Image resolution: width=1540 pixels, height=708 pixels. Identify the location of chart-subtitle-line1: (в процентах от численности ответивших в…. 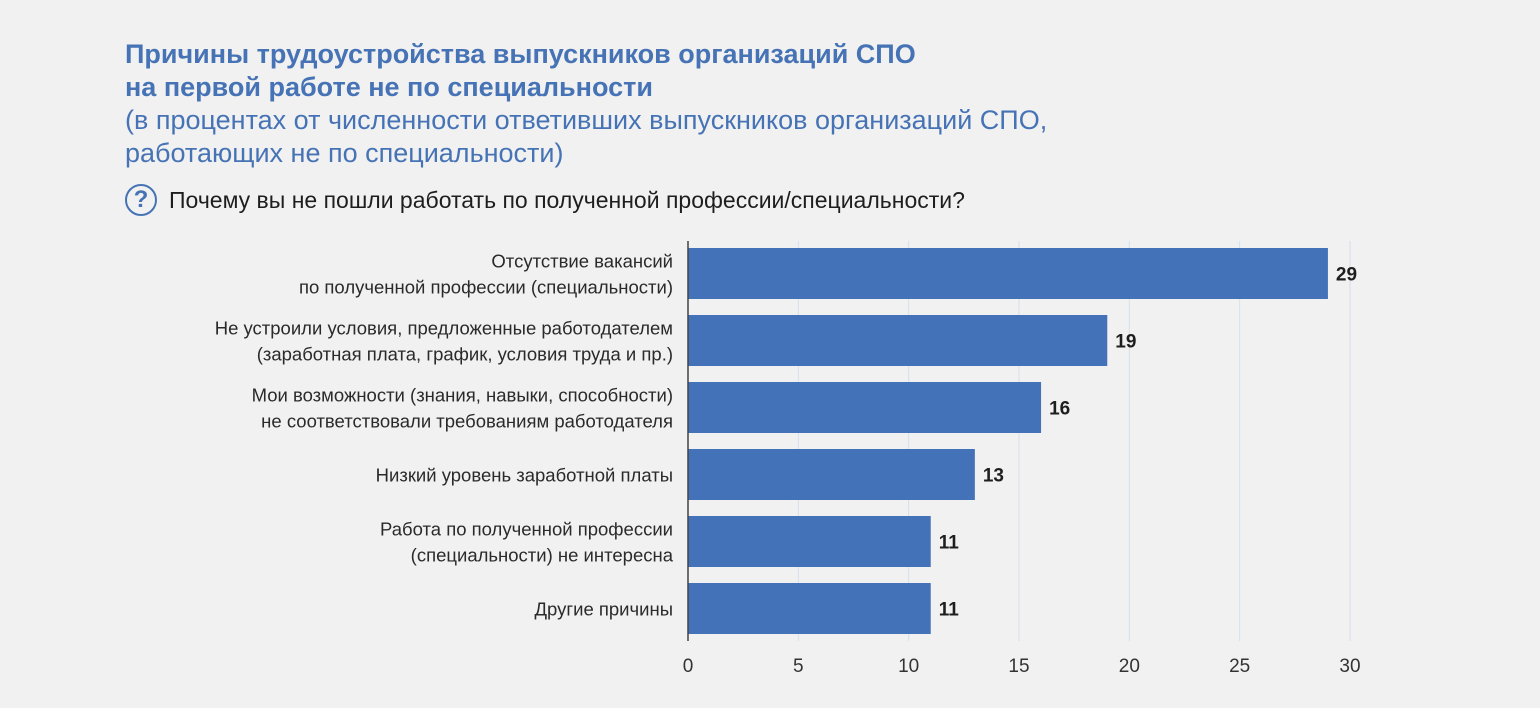
(586, 120).